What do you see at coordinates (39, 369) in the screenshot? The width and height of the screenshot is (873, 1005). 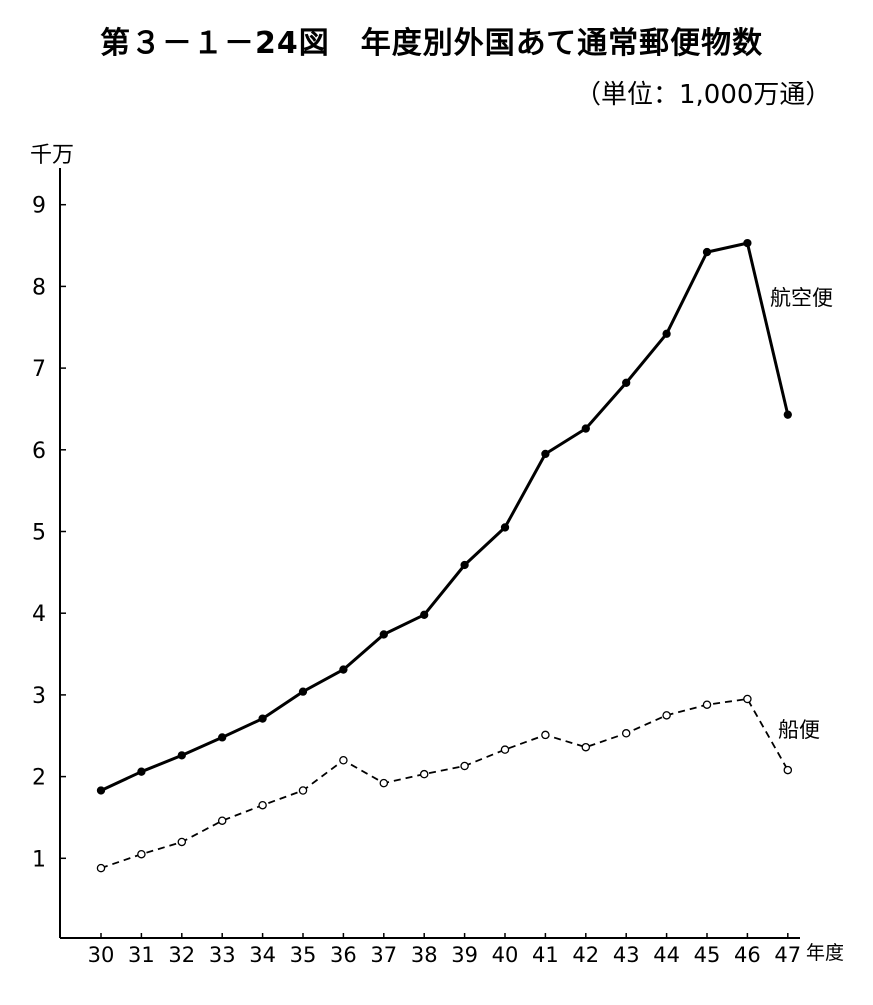 I see `y-tick-label: 7` at bounding box center [39, 369].